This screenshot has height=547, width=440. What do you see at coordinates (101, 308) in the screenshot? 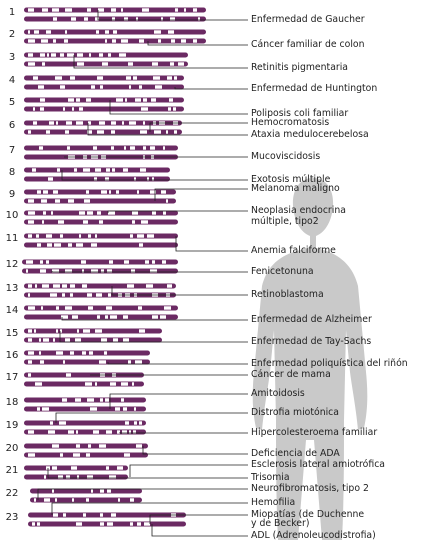
I see `chromosome-14-upper` at bounding box center [101, 308].